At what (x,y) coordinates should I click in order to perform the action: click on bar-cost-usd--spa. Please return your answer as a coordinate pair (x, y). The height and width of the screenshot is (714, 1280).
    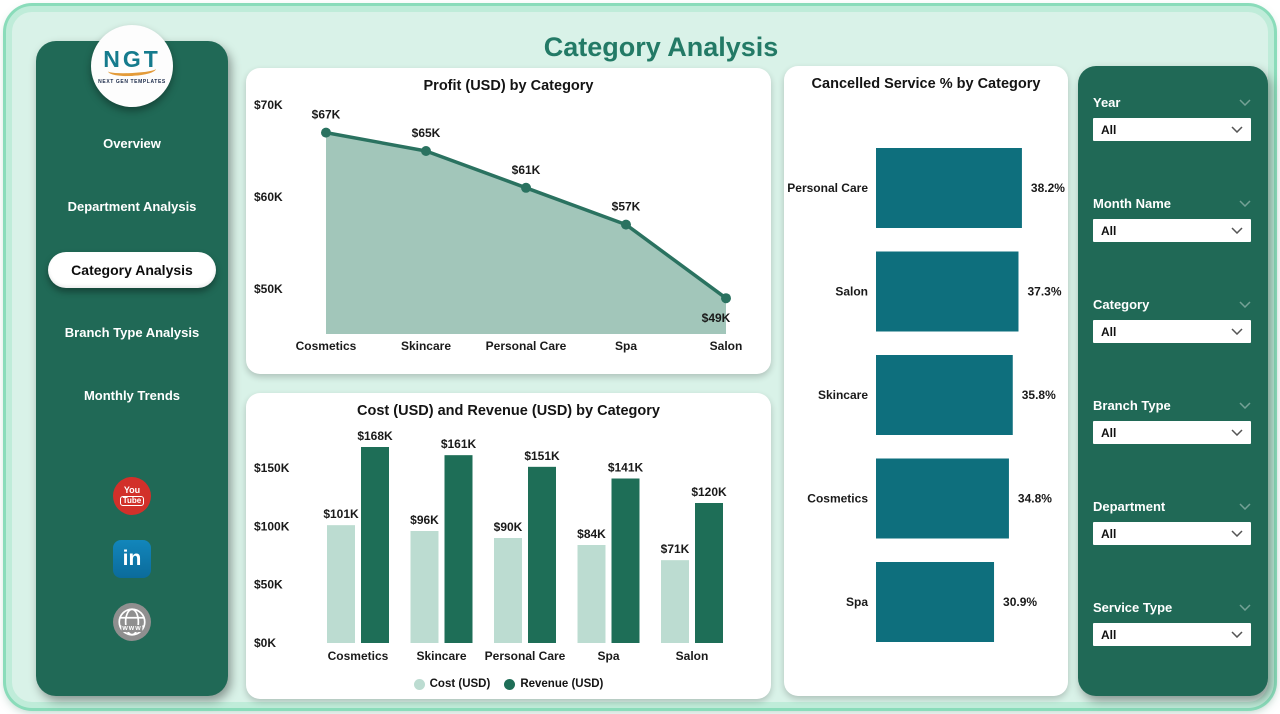
    Looking at the image, I should click on (591, 593).